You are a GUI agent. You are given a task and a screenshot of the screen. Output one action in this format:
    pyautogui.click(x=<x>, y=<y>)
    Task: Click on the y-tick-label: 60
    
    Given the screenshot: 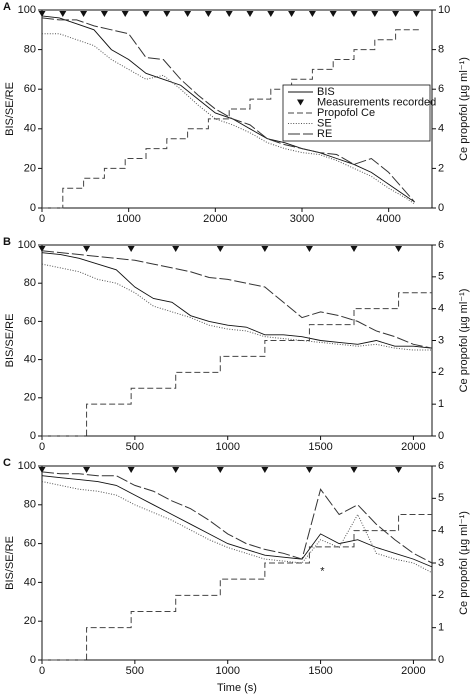 What is the action you would take?
    pyautogui.click(x=30, y=544)
    